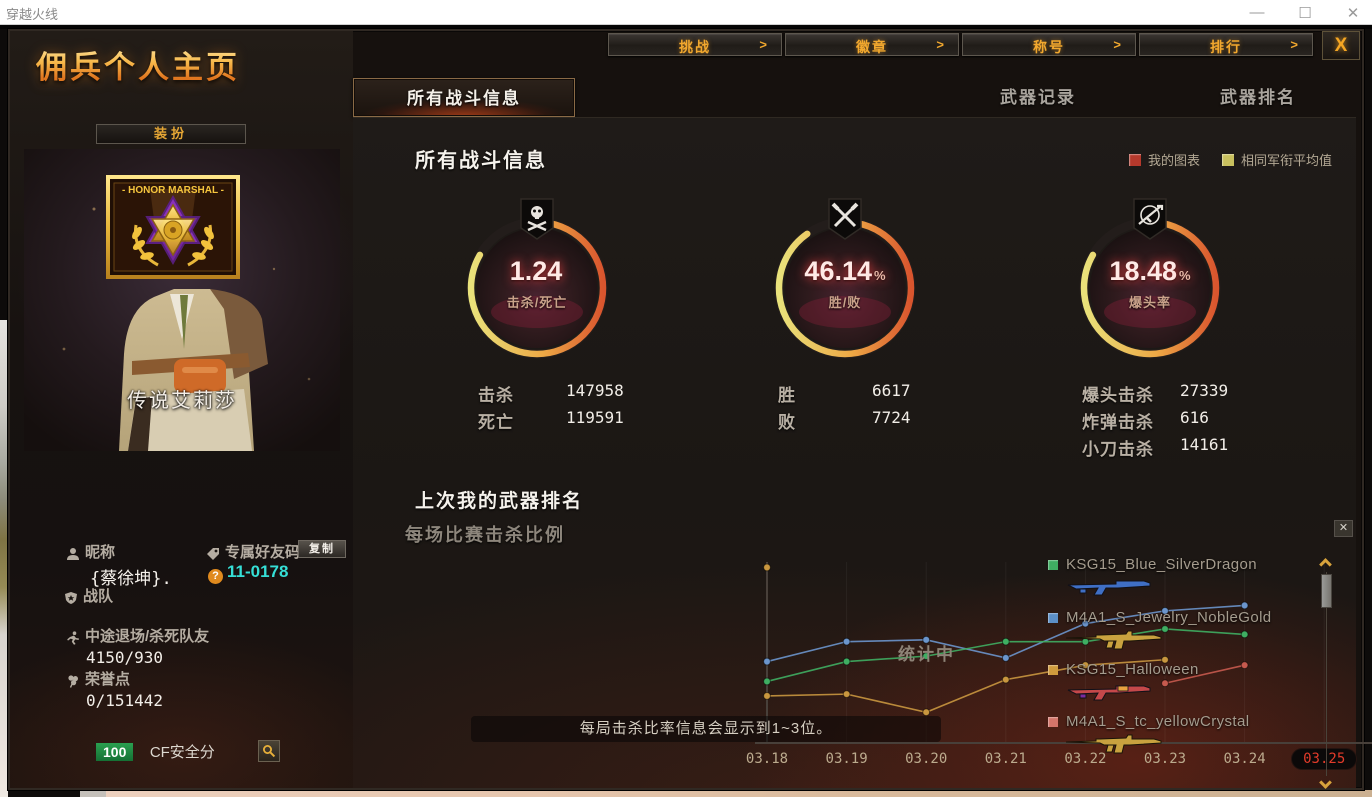 This screenshot has width=1372, height=797. What do you see at coordinates (1182, 693) in the screenshot?
I see `shotgun-icon` at bounding box center [1182, 693].